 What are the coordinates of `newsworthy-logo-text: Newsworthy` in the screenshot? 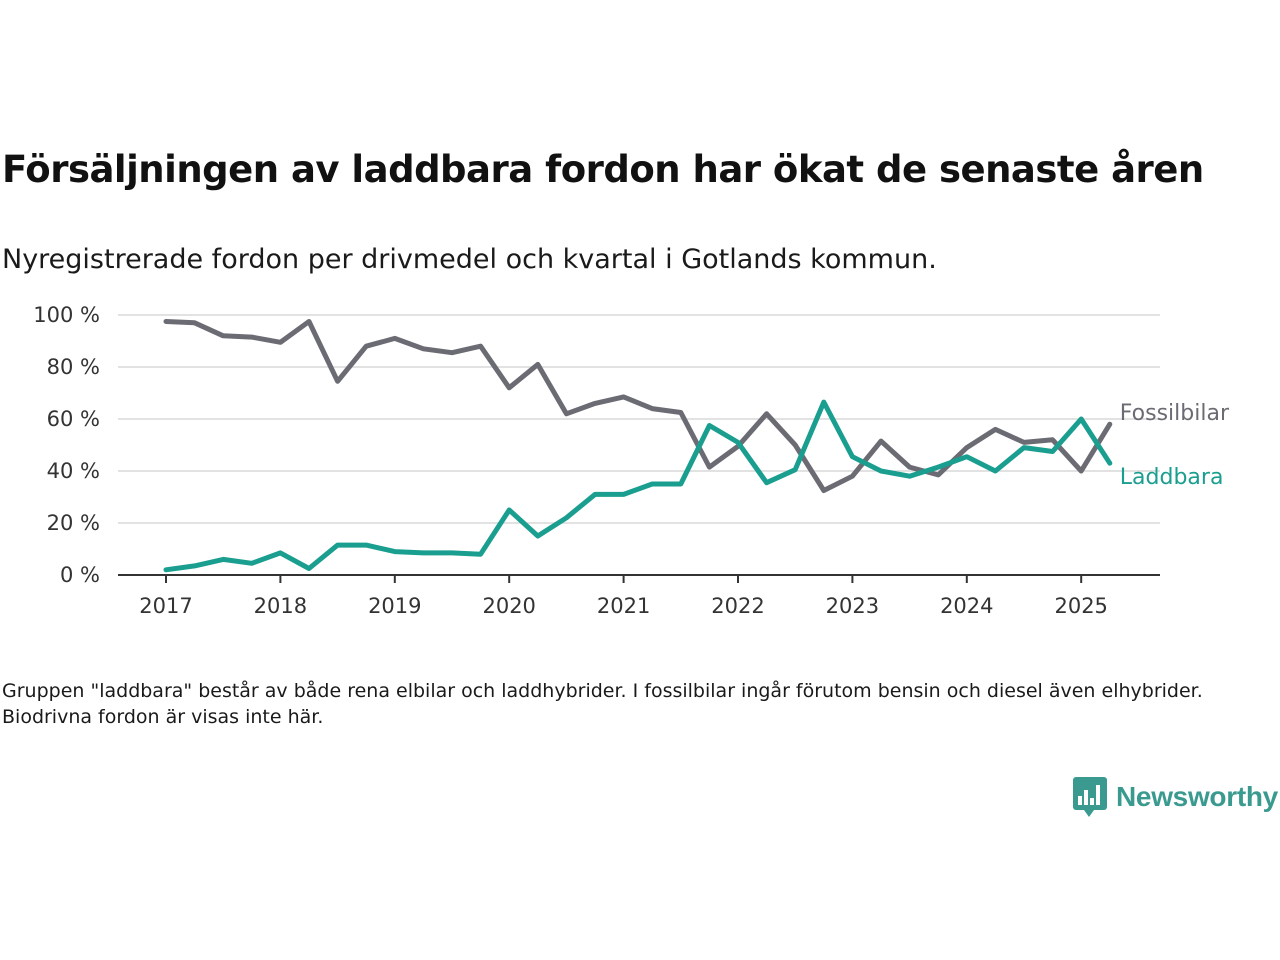 It's located at (1197, 796).